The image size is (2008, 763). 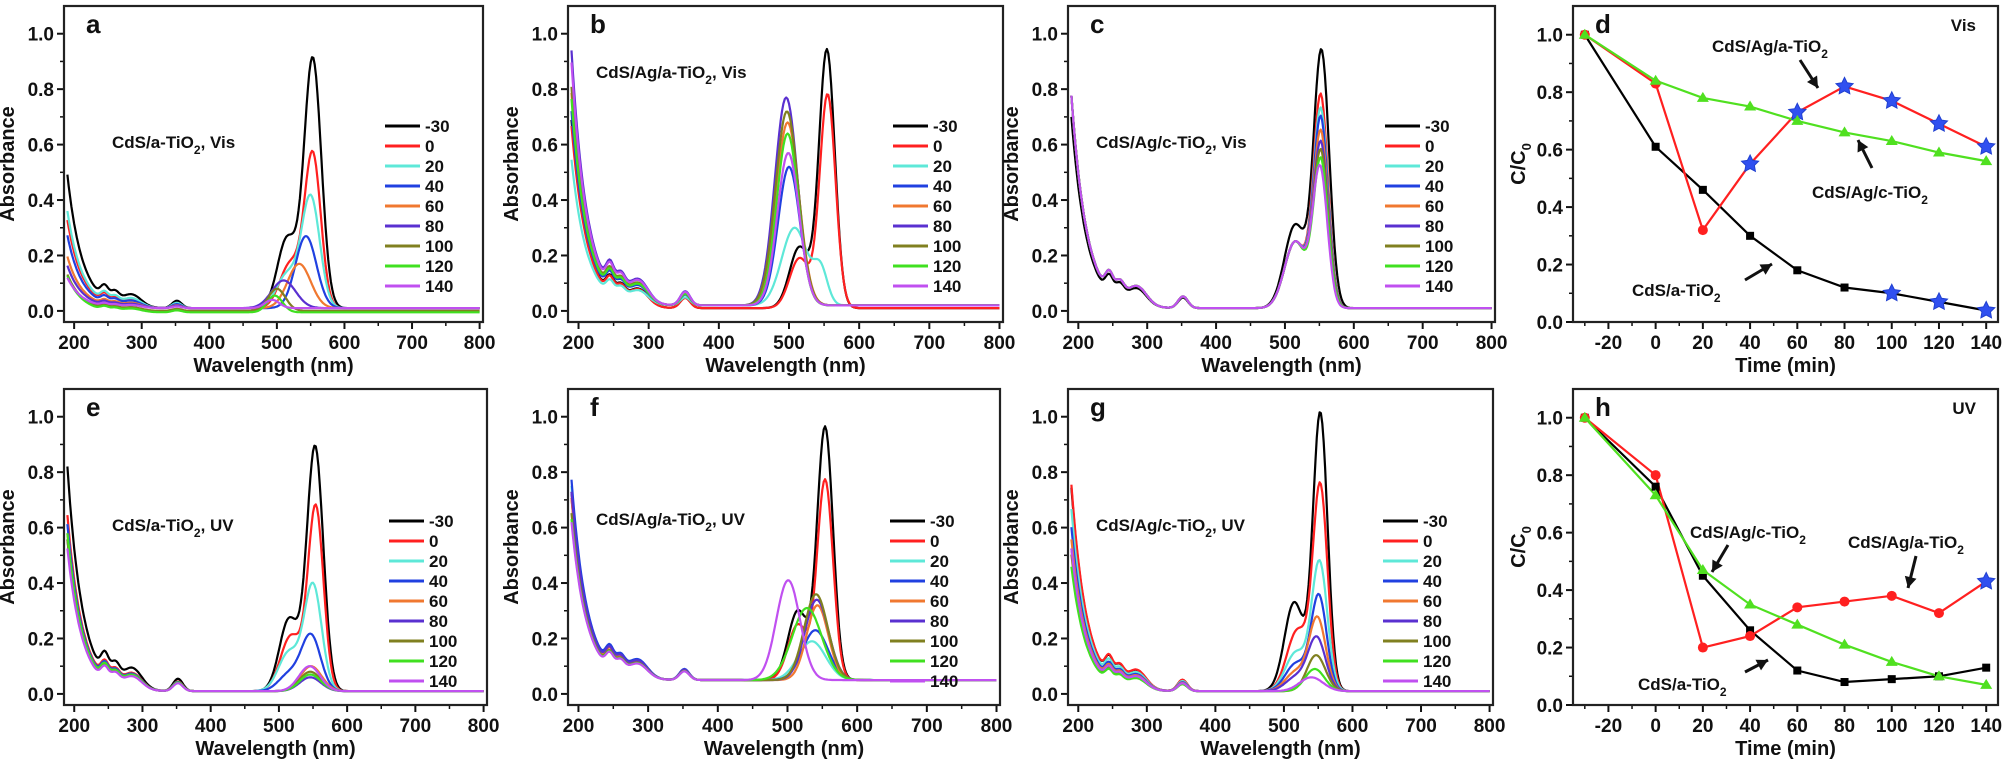 What do you see at coordinates (433, 541) in the screenshot?
I see `legend-label: 0` at bounding box center [433, 541].